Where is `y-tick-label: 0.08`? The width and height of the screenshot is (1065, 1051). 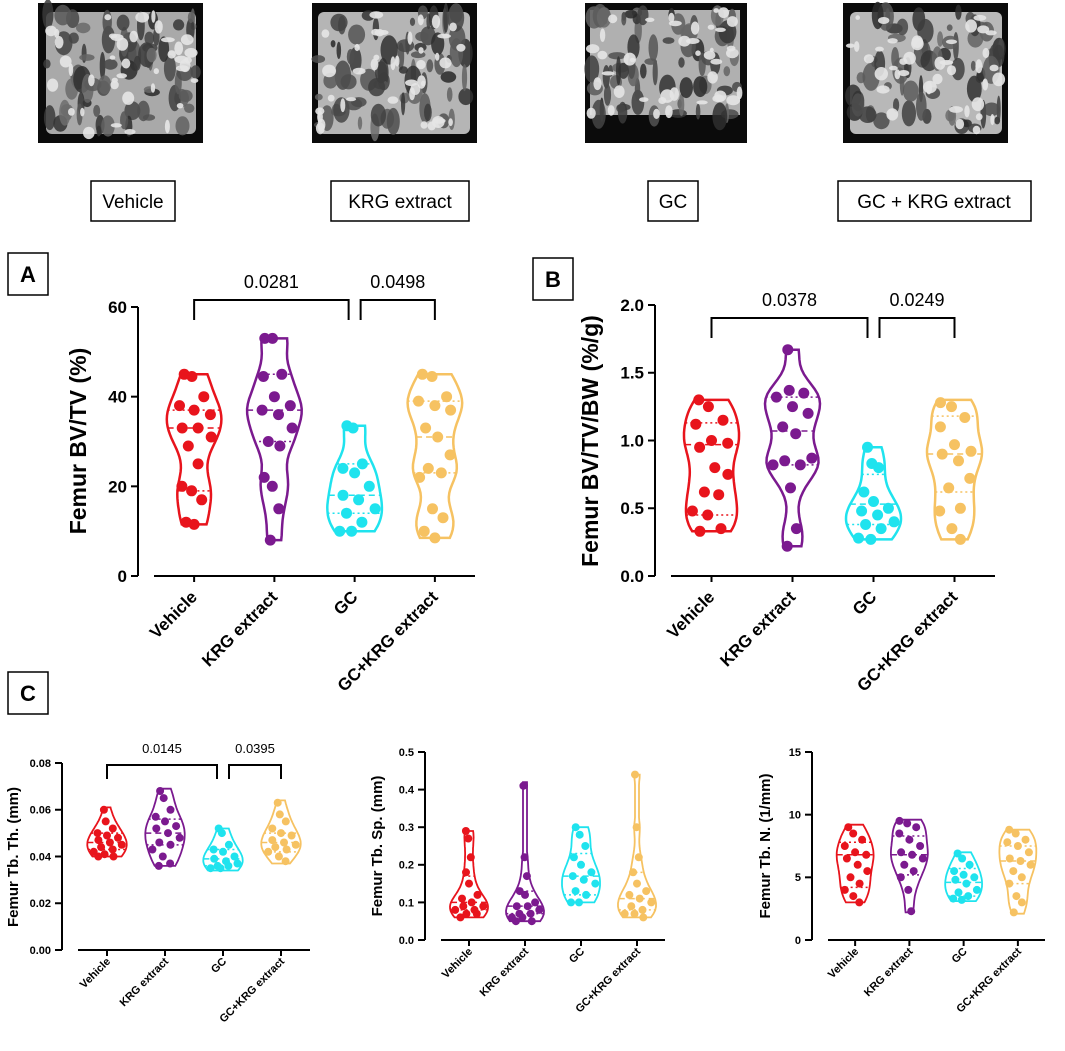
y-tick-label: 0.08 is located at coordinates (40, 764).